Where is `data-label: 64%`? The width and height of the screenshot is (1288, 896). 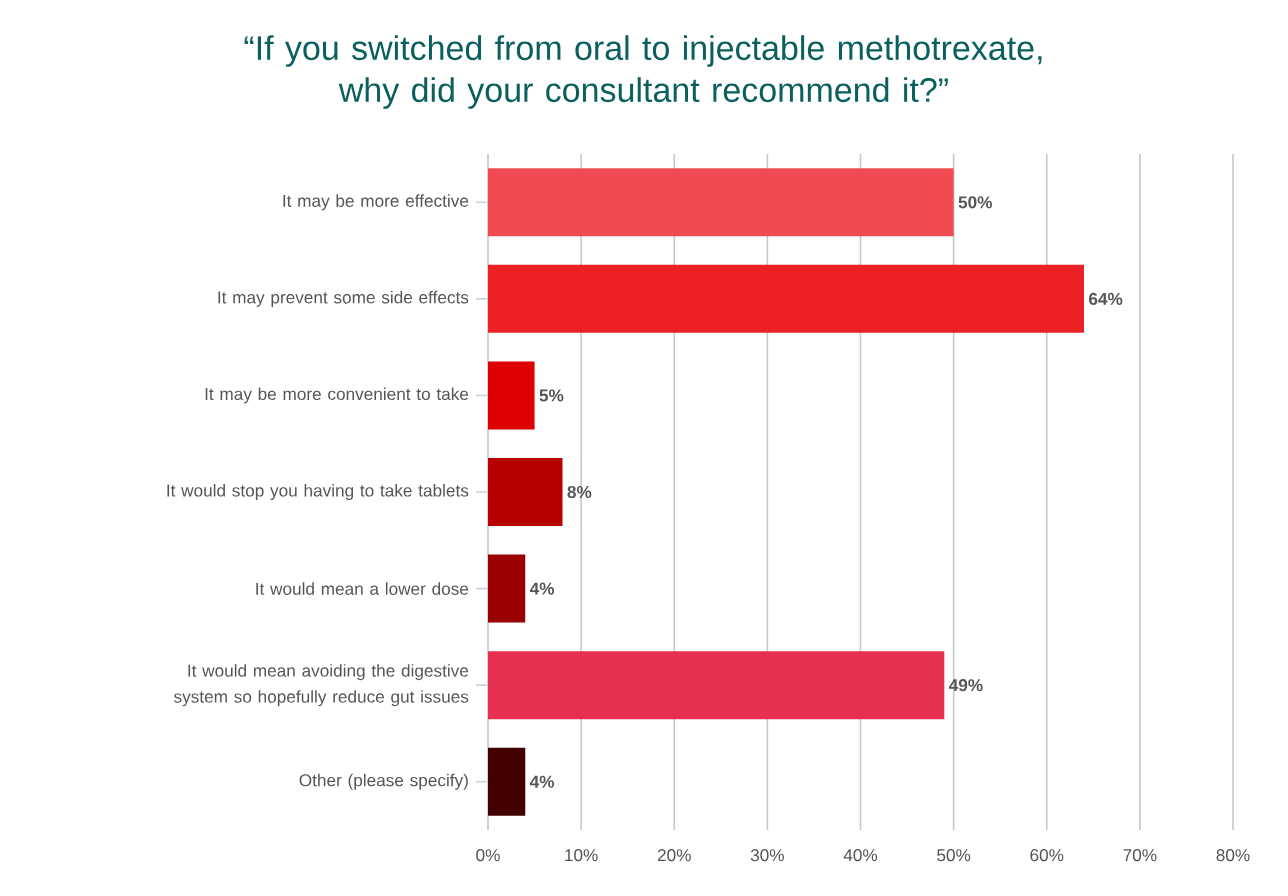 data-label: 64% is located at coordinates (1106, 298).